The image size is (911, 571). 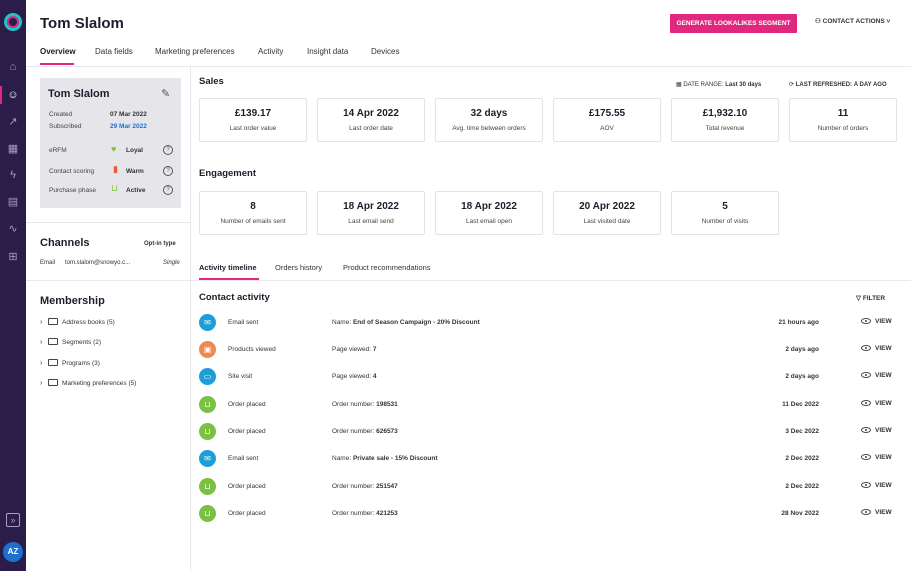 I want to click on activity-detail-label: Order number:, so click(x=353, y=431).